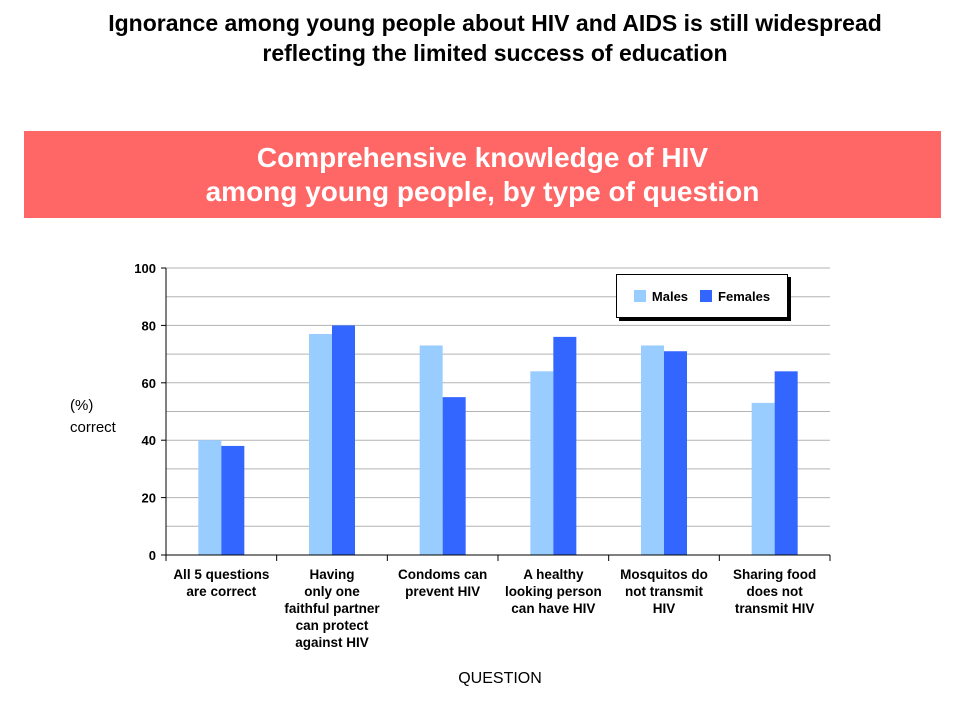 This screenshot has height=720, width=960. Describe the element at coordinates (145, 268) in the screenshot. I see `y-tick-label: 100` at that location.